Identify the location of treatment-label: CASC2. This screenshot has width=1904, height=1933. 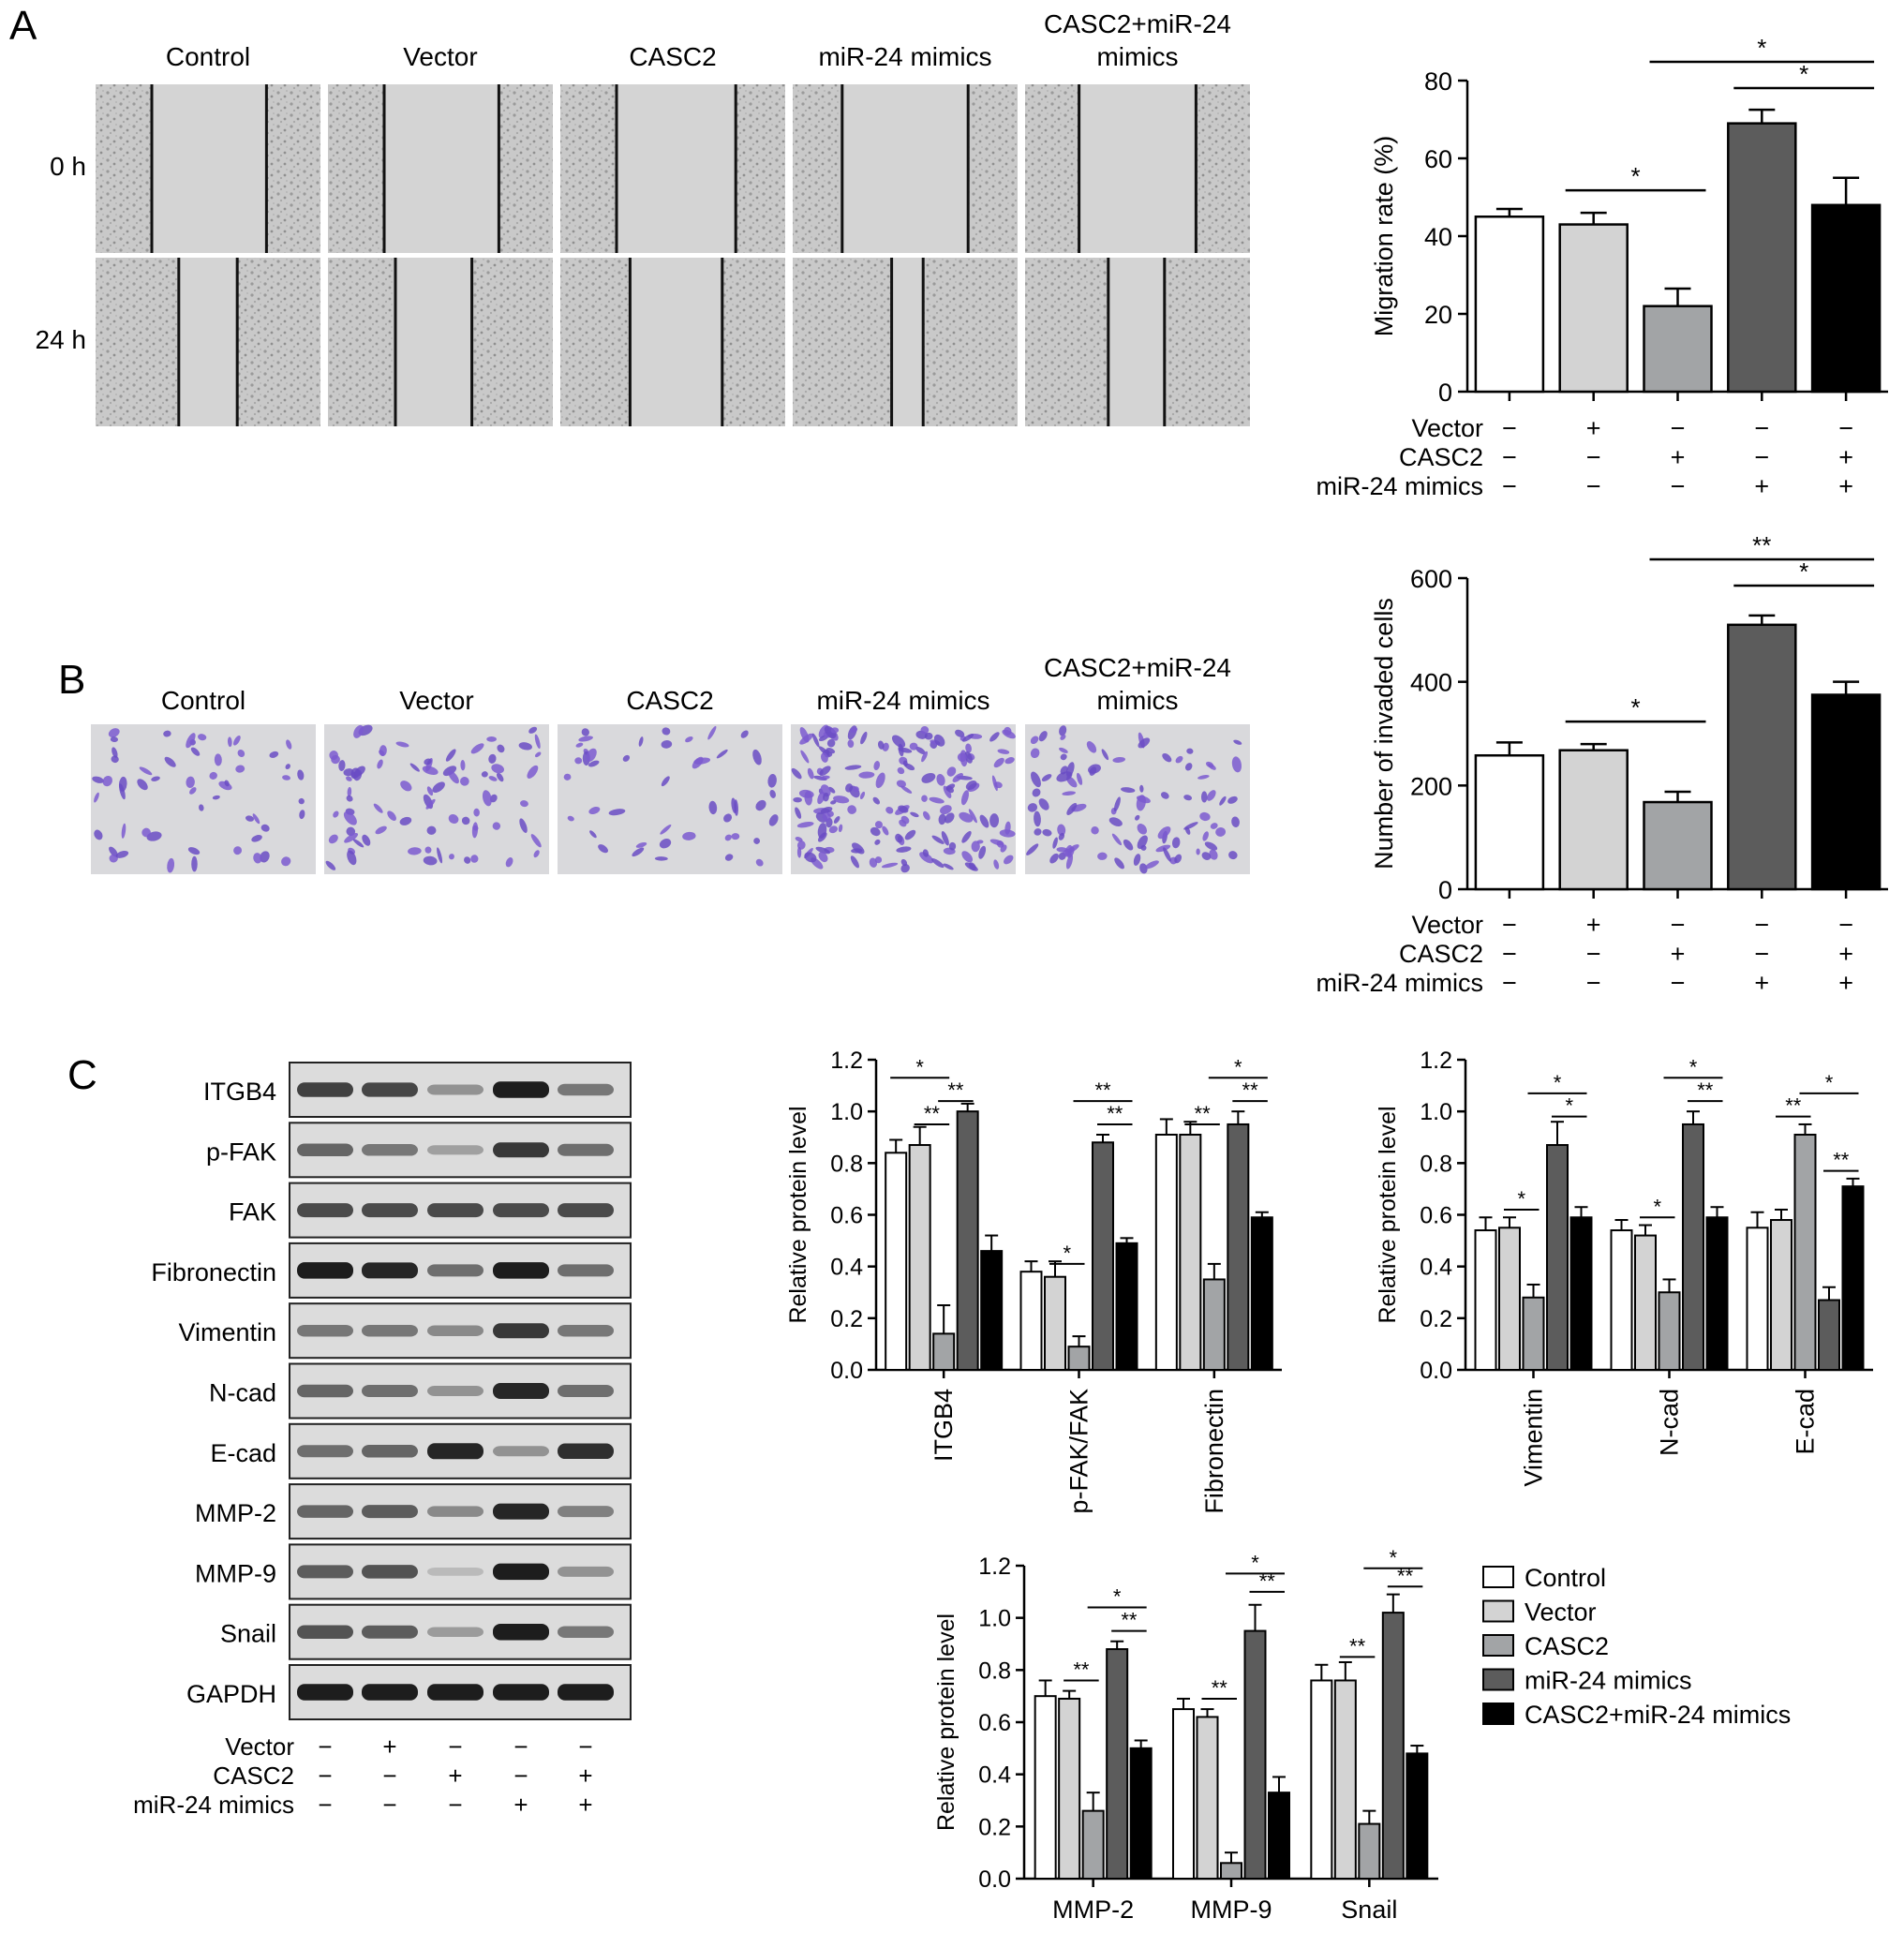
(1441, 954).